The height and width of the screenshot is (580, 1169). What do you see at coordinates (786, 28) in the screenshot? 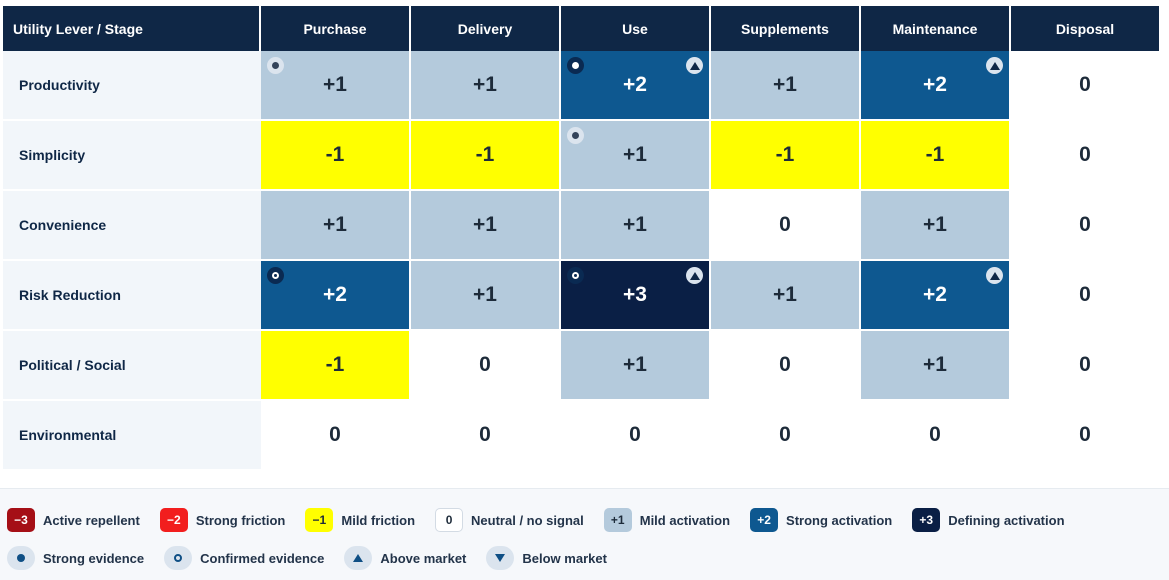
I see `stage-header: Supplements` at bounding box center [786, 28].